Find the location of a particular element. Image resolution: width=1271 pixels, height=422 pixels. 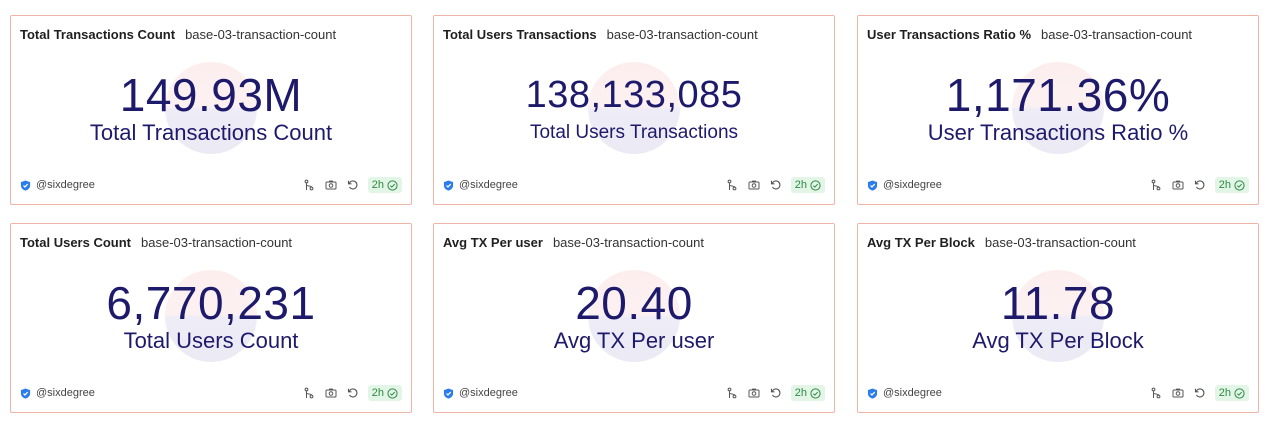

counter-label: Avg TX Per Block is located at coordinates (1058, 340).